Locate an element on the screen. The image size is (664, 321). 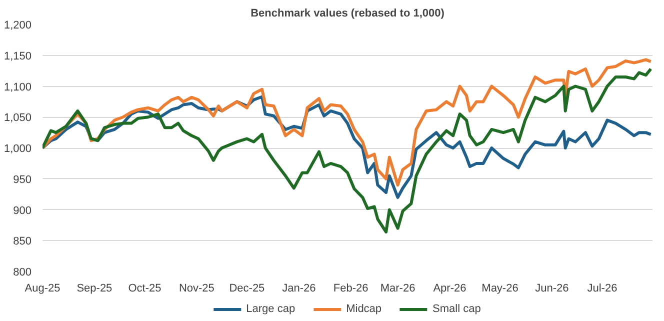
x-tick-label: May-26 is located at coordinates (500, 288).